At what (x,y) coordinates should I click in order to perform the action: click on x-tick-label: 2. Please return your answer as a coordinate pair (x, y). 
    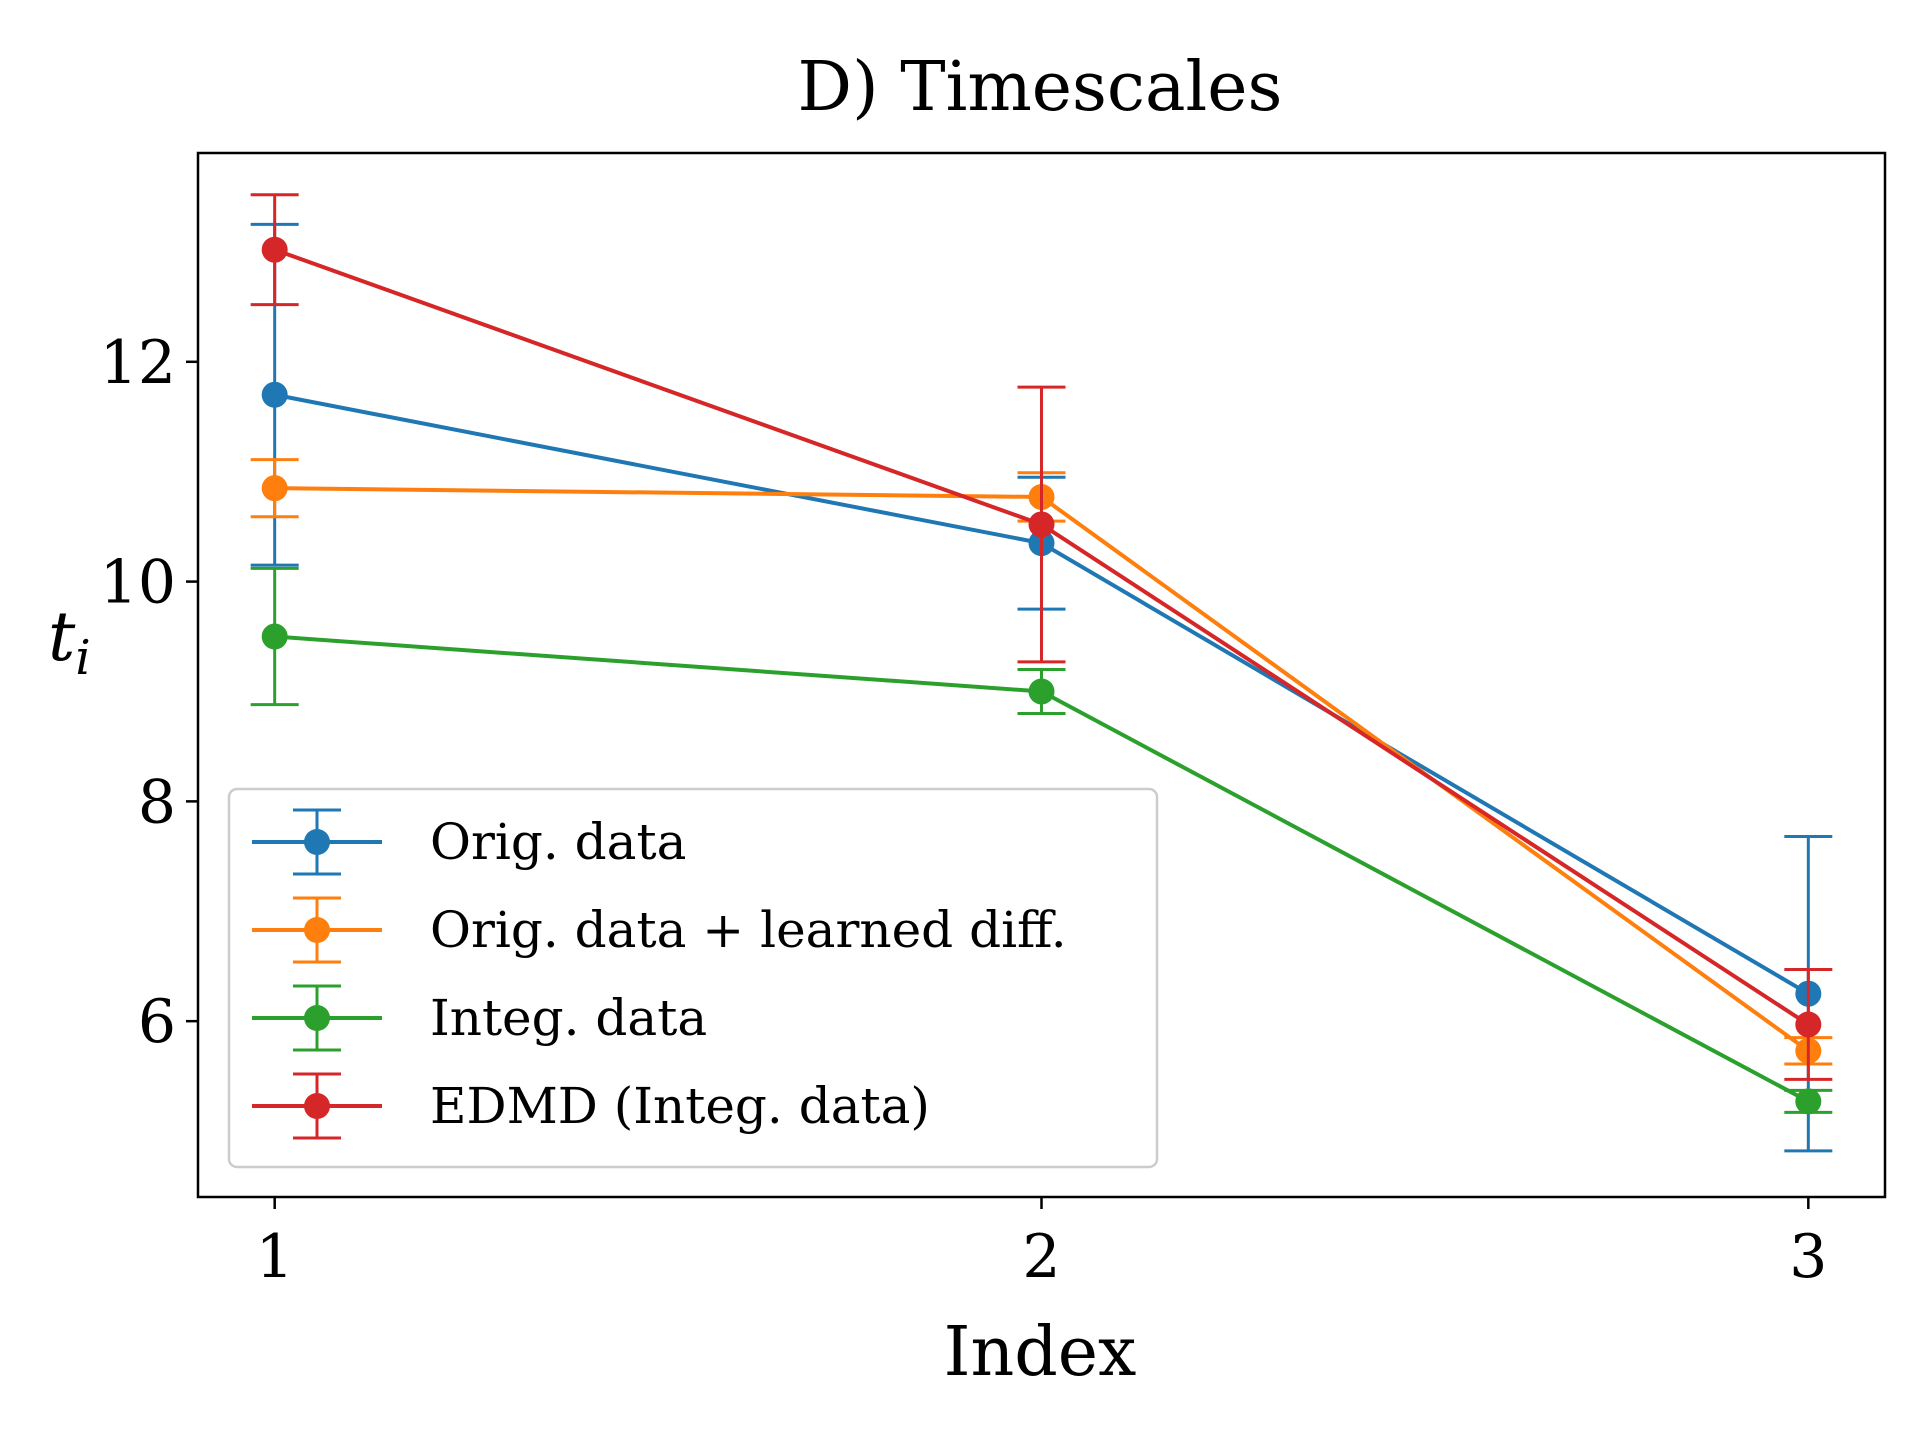
    Looking at the image, I should click on (1041, 1257).